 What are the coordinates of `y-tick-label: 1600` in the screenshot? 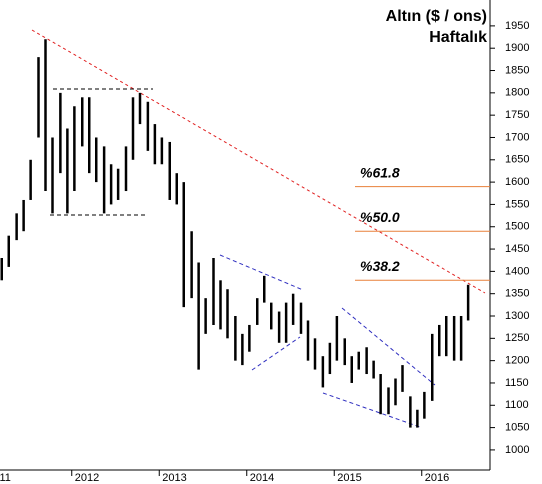 It's located at (517, 182).